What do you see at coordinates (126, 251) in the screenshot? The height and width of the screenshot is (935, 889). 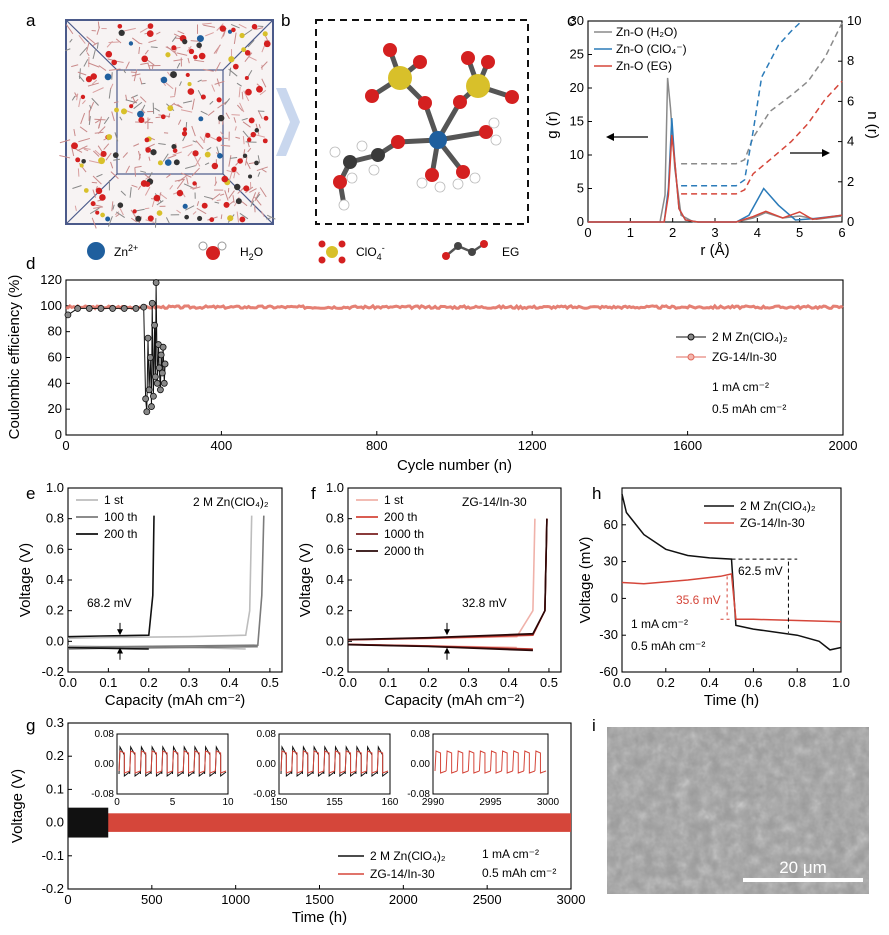 I see `legend-zn-label: Zn2+` at bounding box center [126, 251].